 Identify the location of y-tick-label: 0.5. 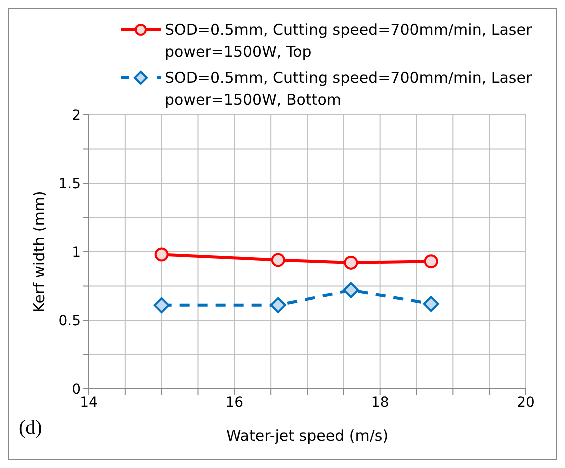
(69, 321).